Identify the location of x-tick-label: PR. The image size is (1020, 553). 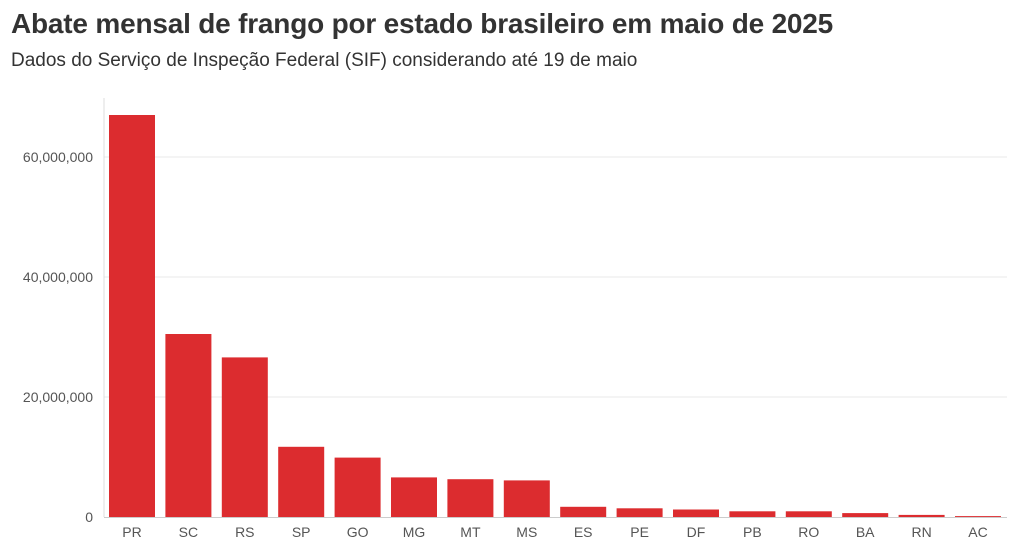
(131, 532).